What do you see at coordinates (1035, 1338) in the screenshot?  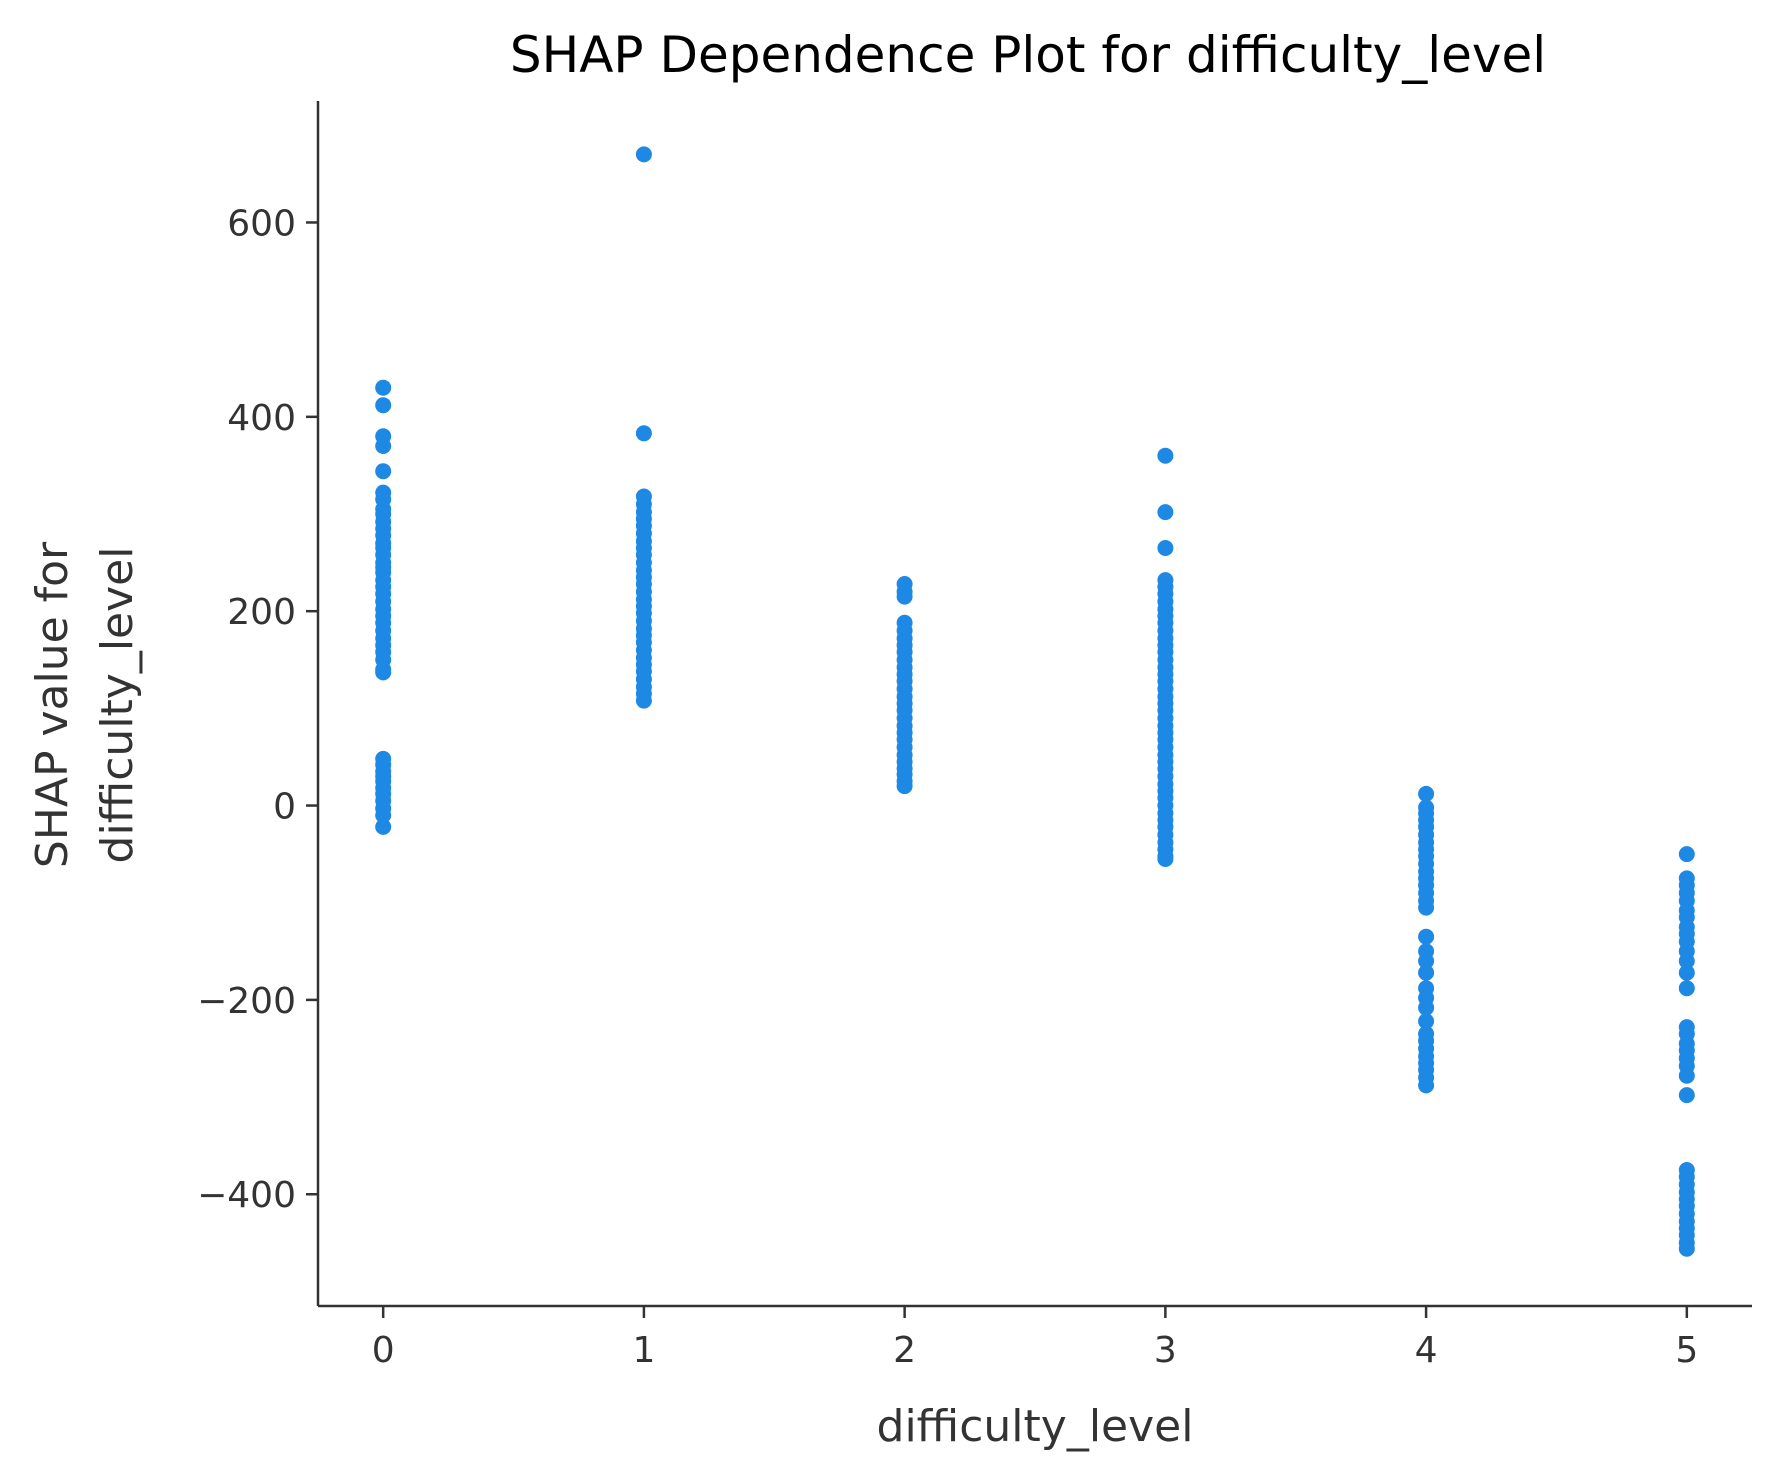 I see `x-axis-ticks: 0 1 2 3 4 5` at bounding box center [1035, 1338].